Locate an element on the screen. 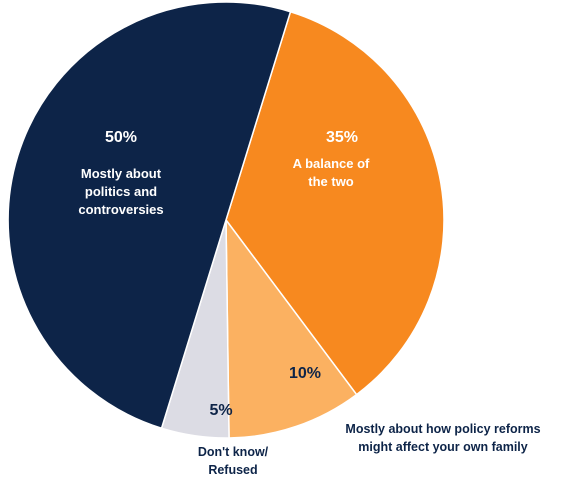  pie-value-label-mostly-about-how-policy-reforms-might-affect-your-own-family: 10% is located at coordinates (305, 373).